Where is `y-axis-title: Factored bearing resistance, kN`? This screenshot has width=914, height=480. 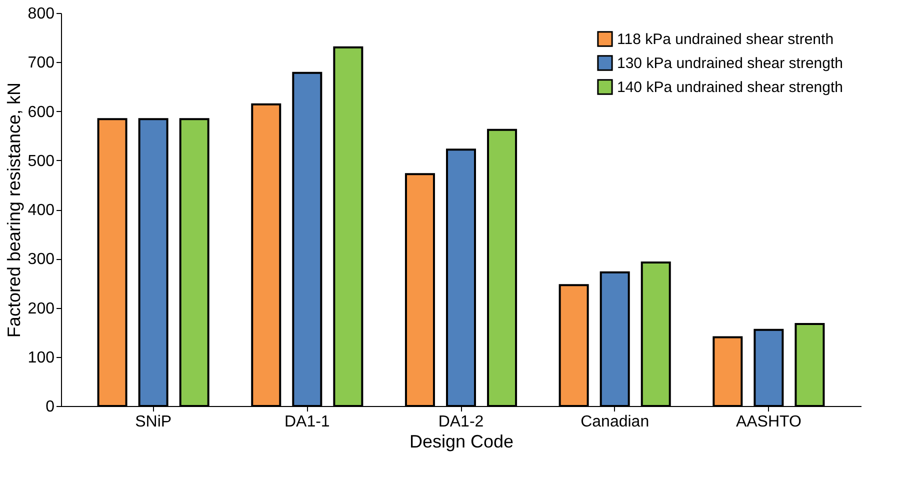
y-axis-title: Factored bearing resistance, kN is located at coordinates (14, 210).